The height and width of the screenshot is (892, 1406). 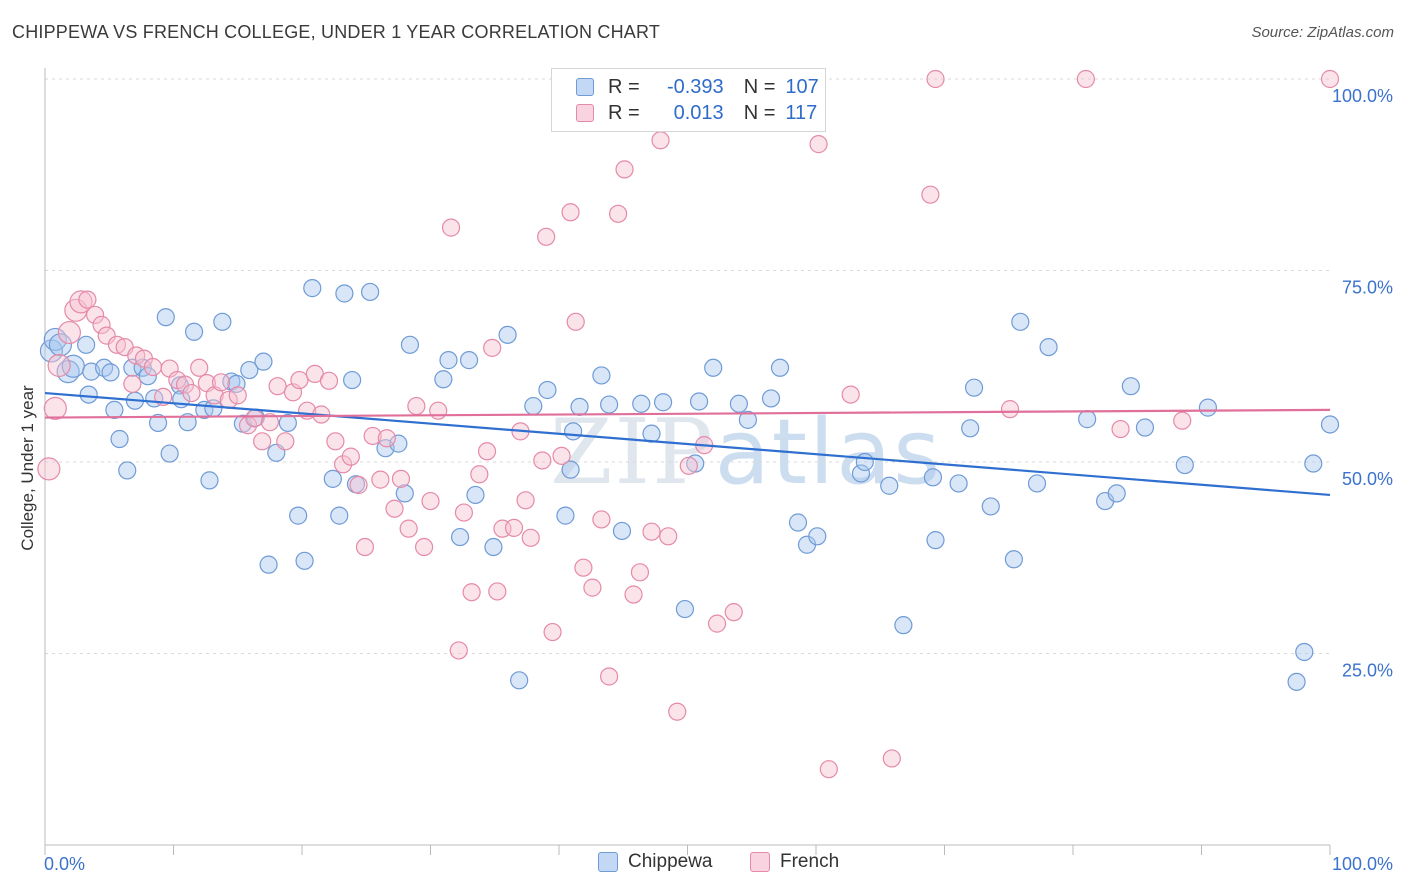 What do you see at coordinates (64, 864) in the screenshot?
I see `x-tick-label: 0.0%` at bounding box center [64, 864].